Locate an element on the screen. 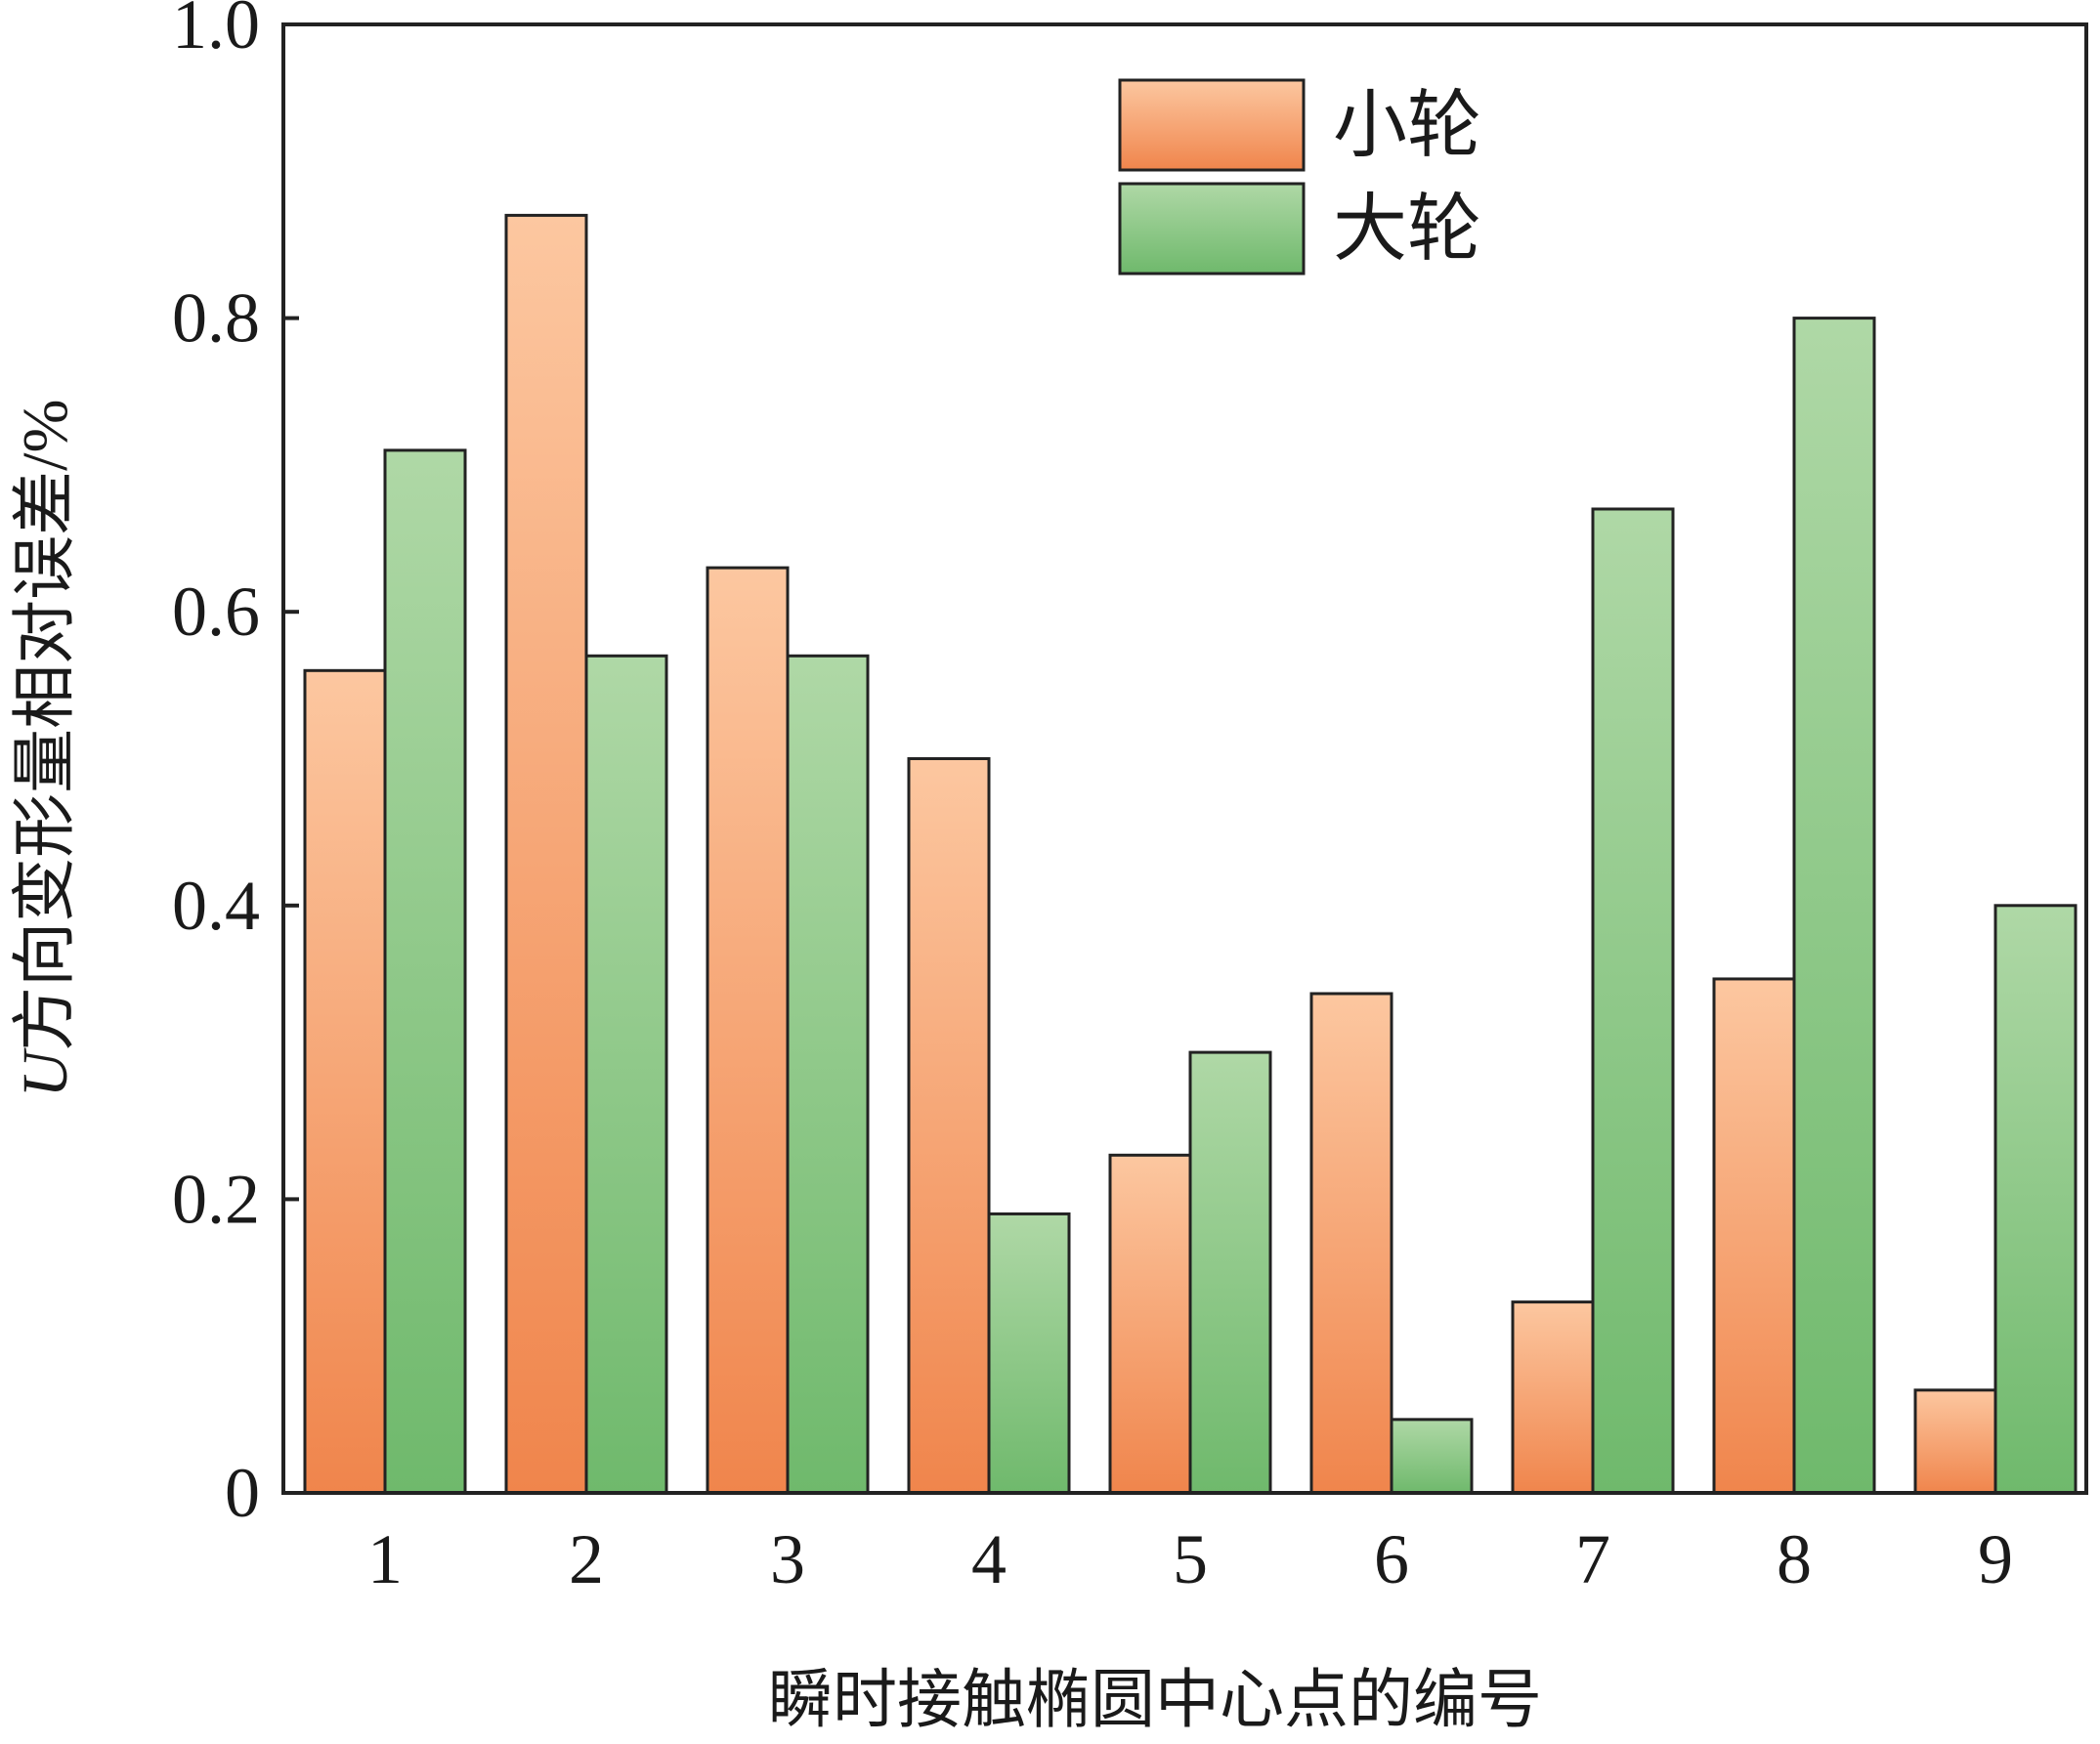 Image resolution: width=2100 pixels, height=1744 pixels. legend-swatch-large is located at coordinates (1212, 229).